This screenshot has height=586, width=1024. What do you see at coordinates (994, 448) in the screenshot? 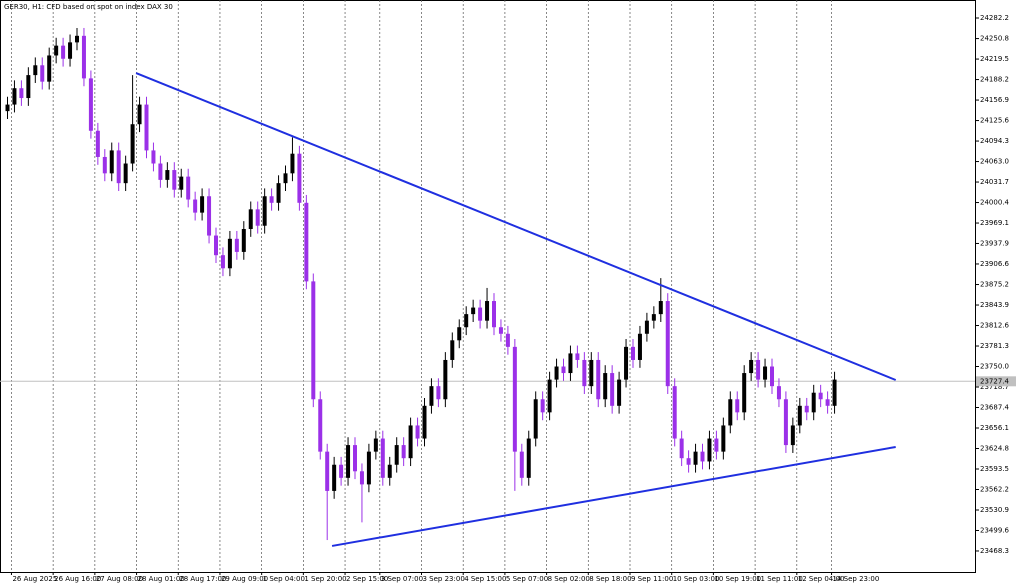
I see `y-tick-label: 23624.8` at bounding box center [994, 448].